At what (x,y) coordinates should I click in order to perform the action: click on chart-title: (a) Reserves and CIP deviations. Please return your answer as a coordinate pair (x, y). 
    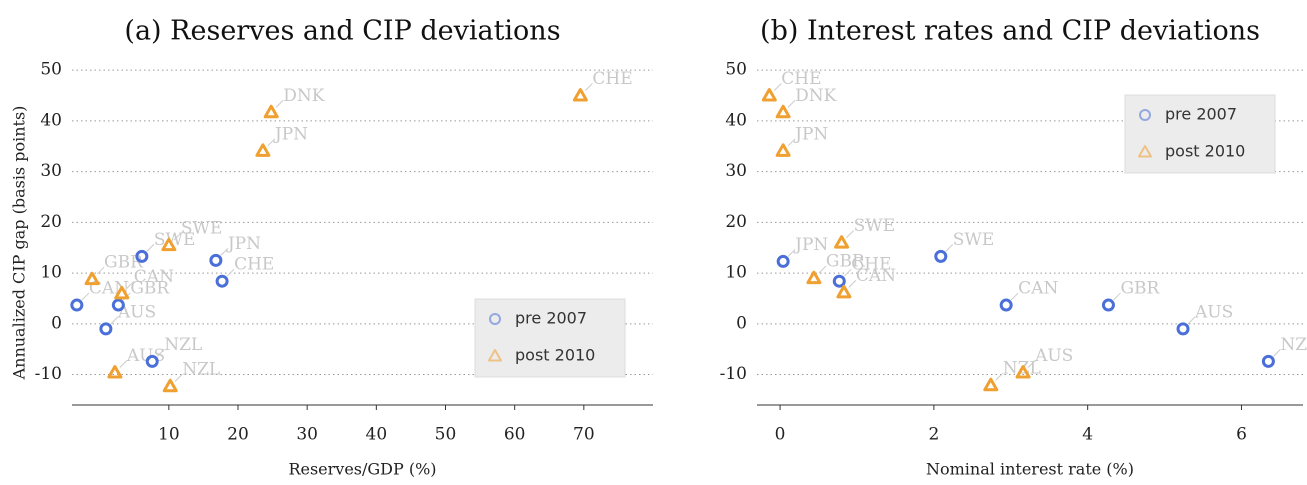
    Looking at the image, I should click on (342, 31).